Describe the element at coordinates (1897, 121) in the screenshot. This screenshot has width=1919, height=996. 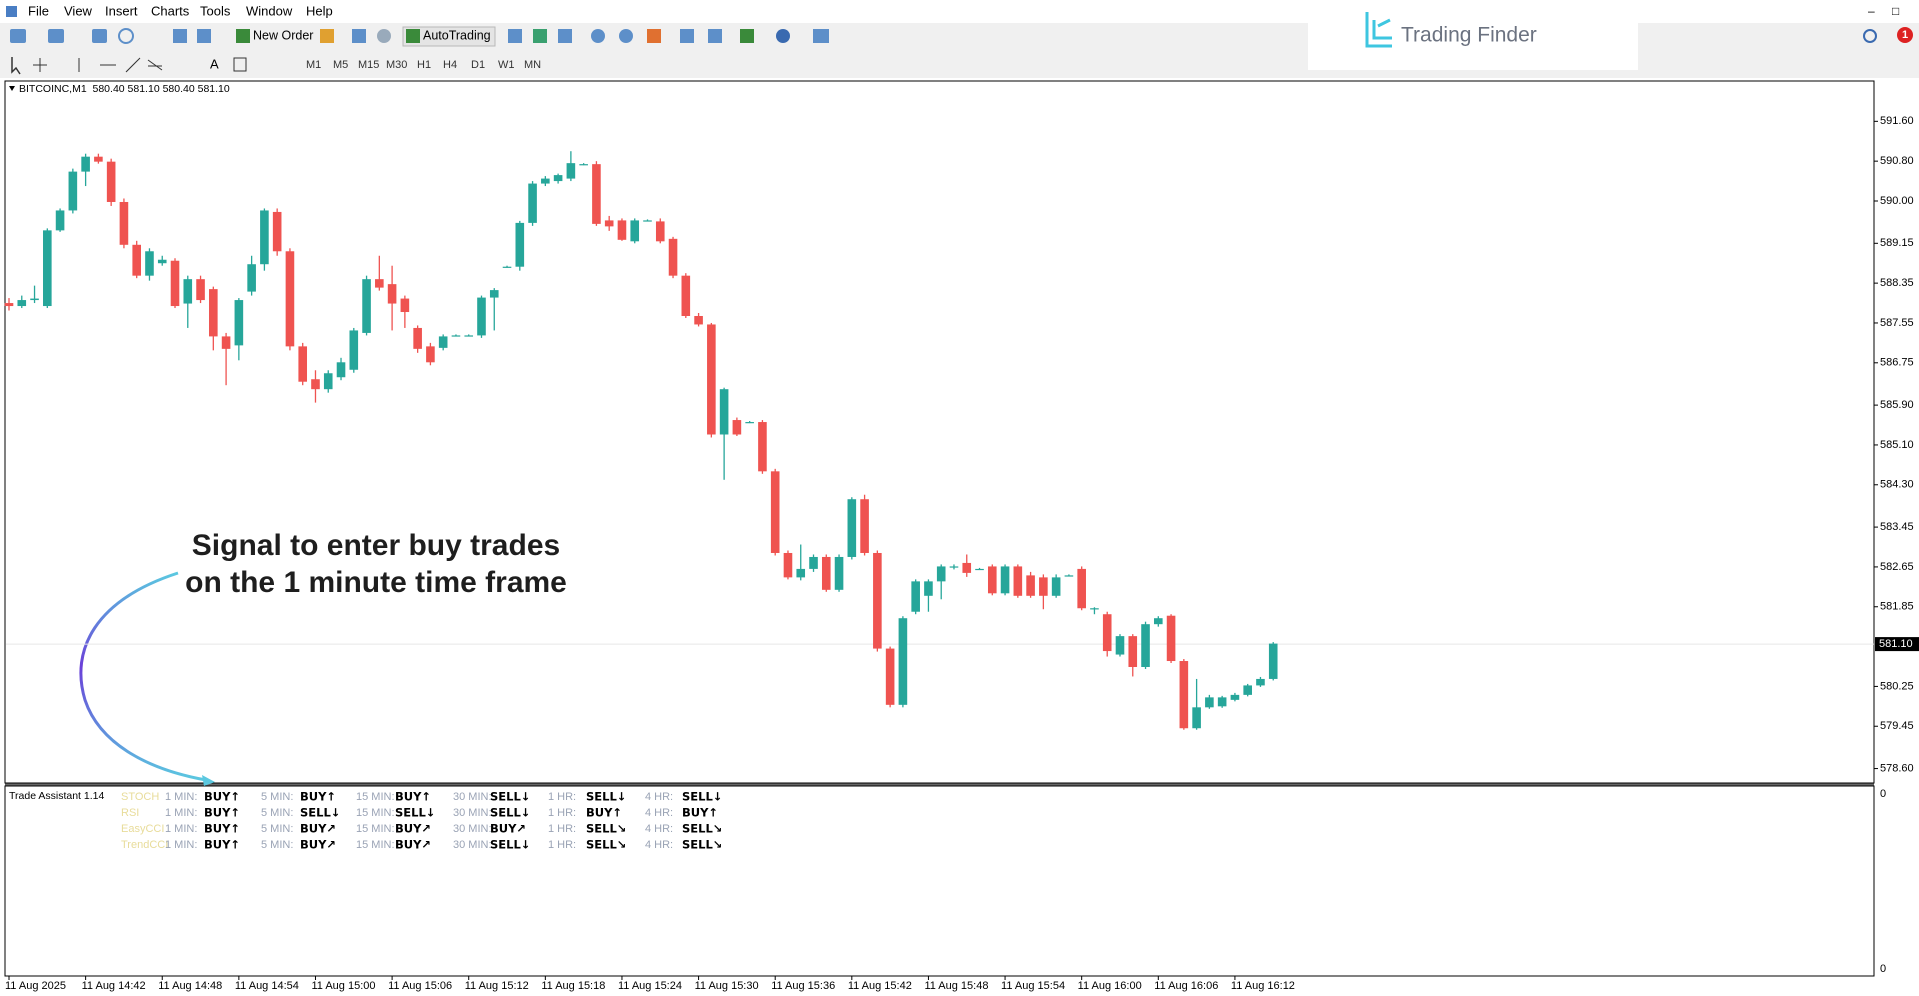
I see `y-tick-label: 591.60` at that location.